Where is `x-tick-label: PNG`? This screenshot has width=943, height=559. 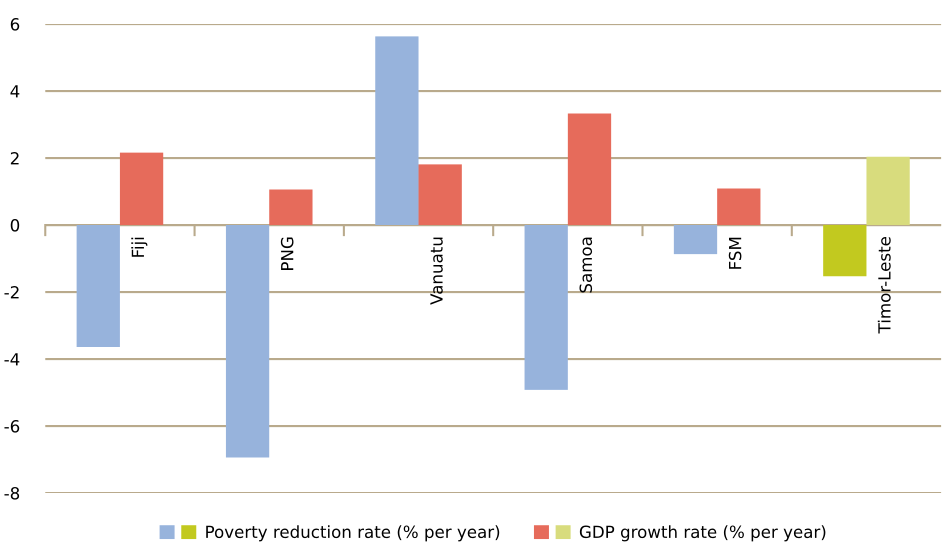 x-tick-label: PNG is located at coordinates (287, 254).